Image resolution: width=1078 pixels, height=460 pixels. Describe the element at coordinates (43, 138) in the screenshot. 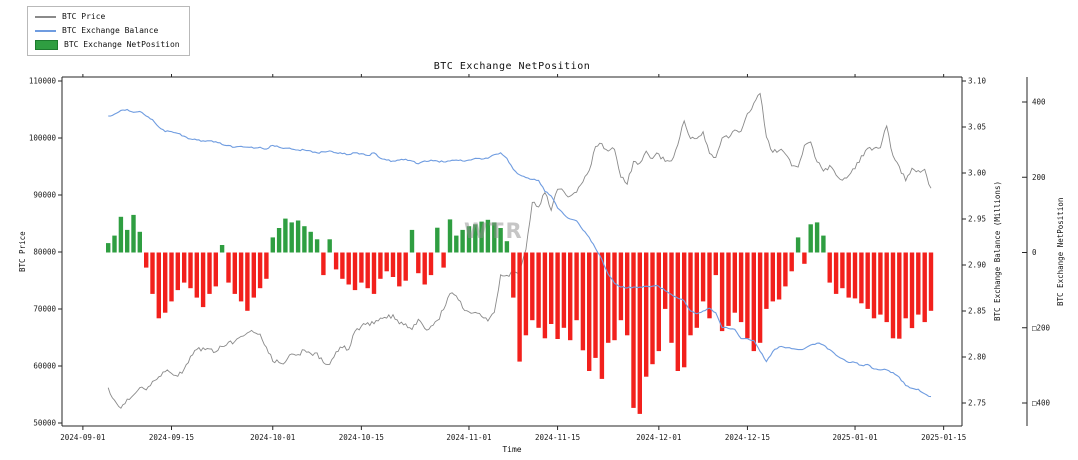

I see `svg-text: 100000` at that location.